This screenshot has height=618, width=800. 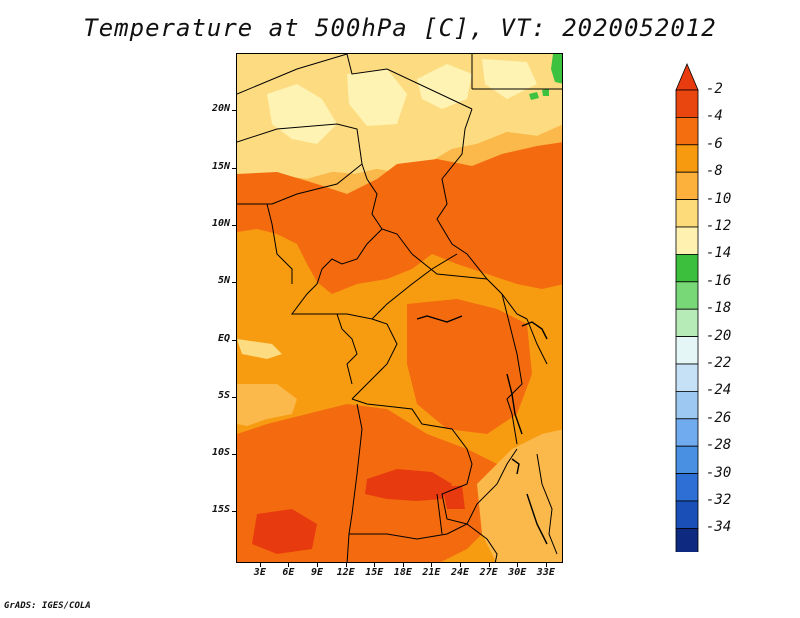 I want to click on colorbar-label: -12, so click(x=719, y=226).